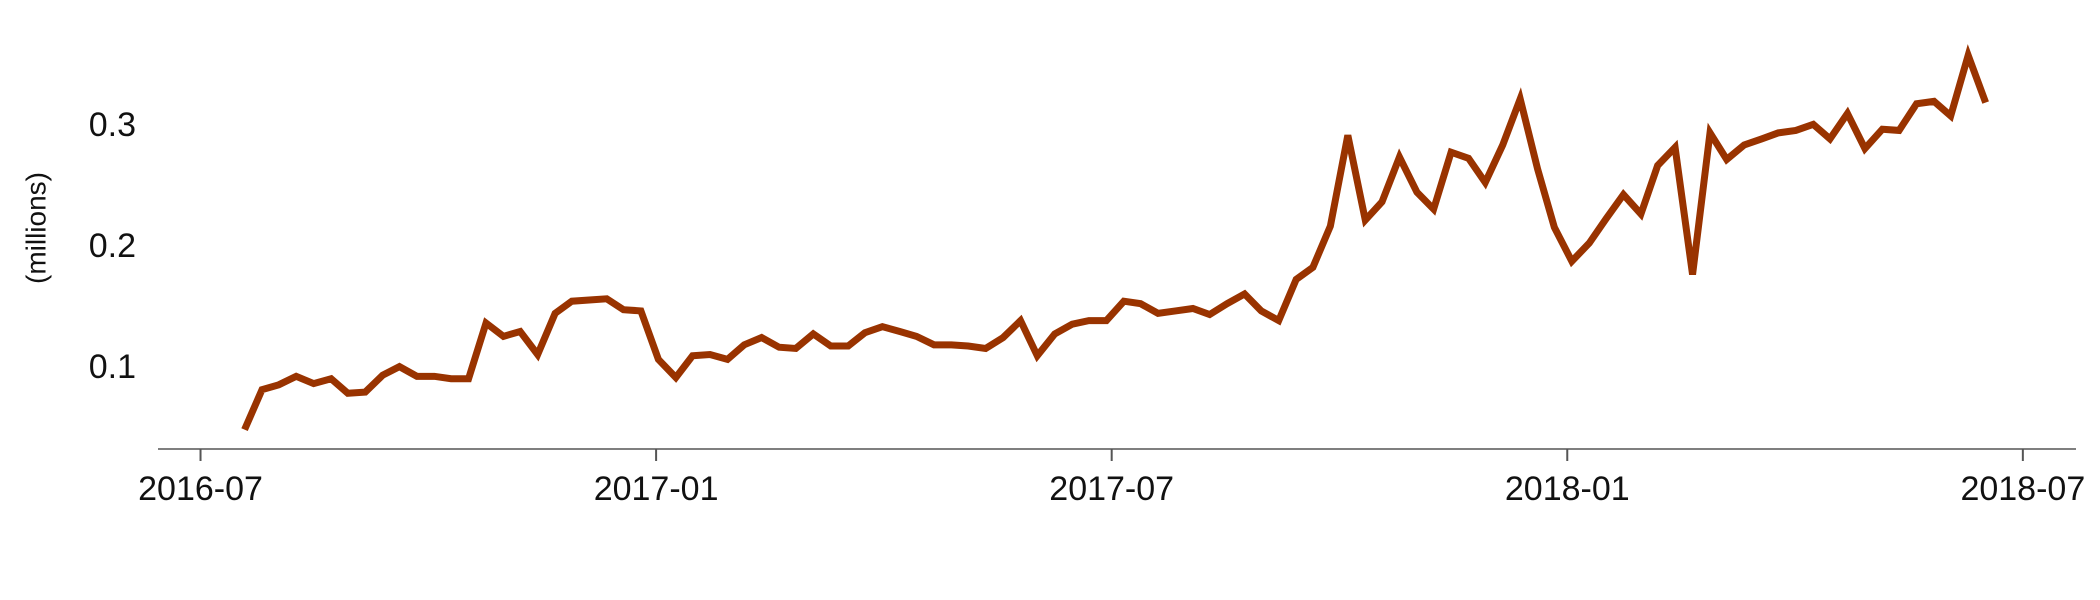 This screenshot has height=600, width=2100. What do you see at coordinates (35, 228) in the screenshot?
I see `y-axis-label: (millions)` at bounding box center [35, 228].